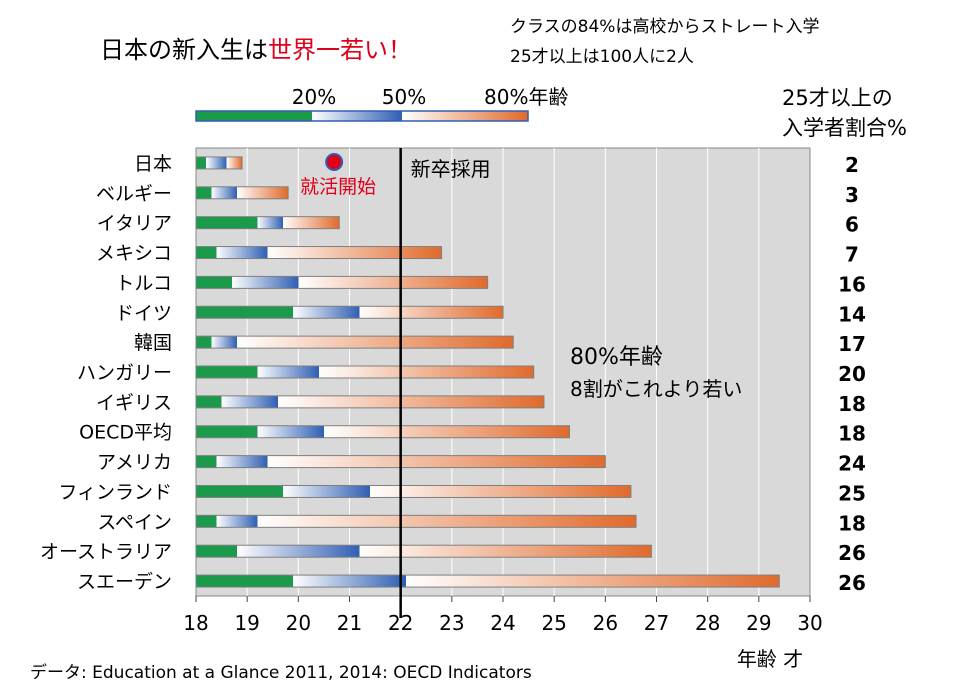 The width and height of the screenshot is (954, 697). What do you see at coordinates (246, 623) in the screenshot?
I see `x-tick-label-19: 19` at bounding box center [246, 623].